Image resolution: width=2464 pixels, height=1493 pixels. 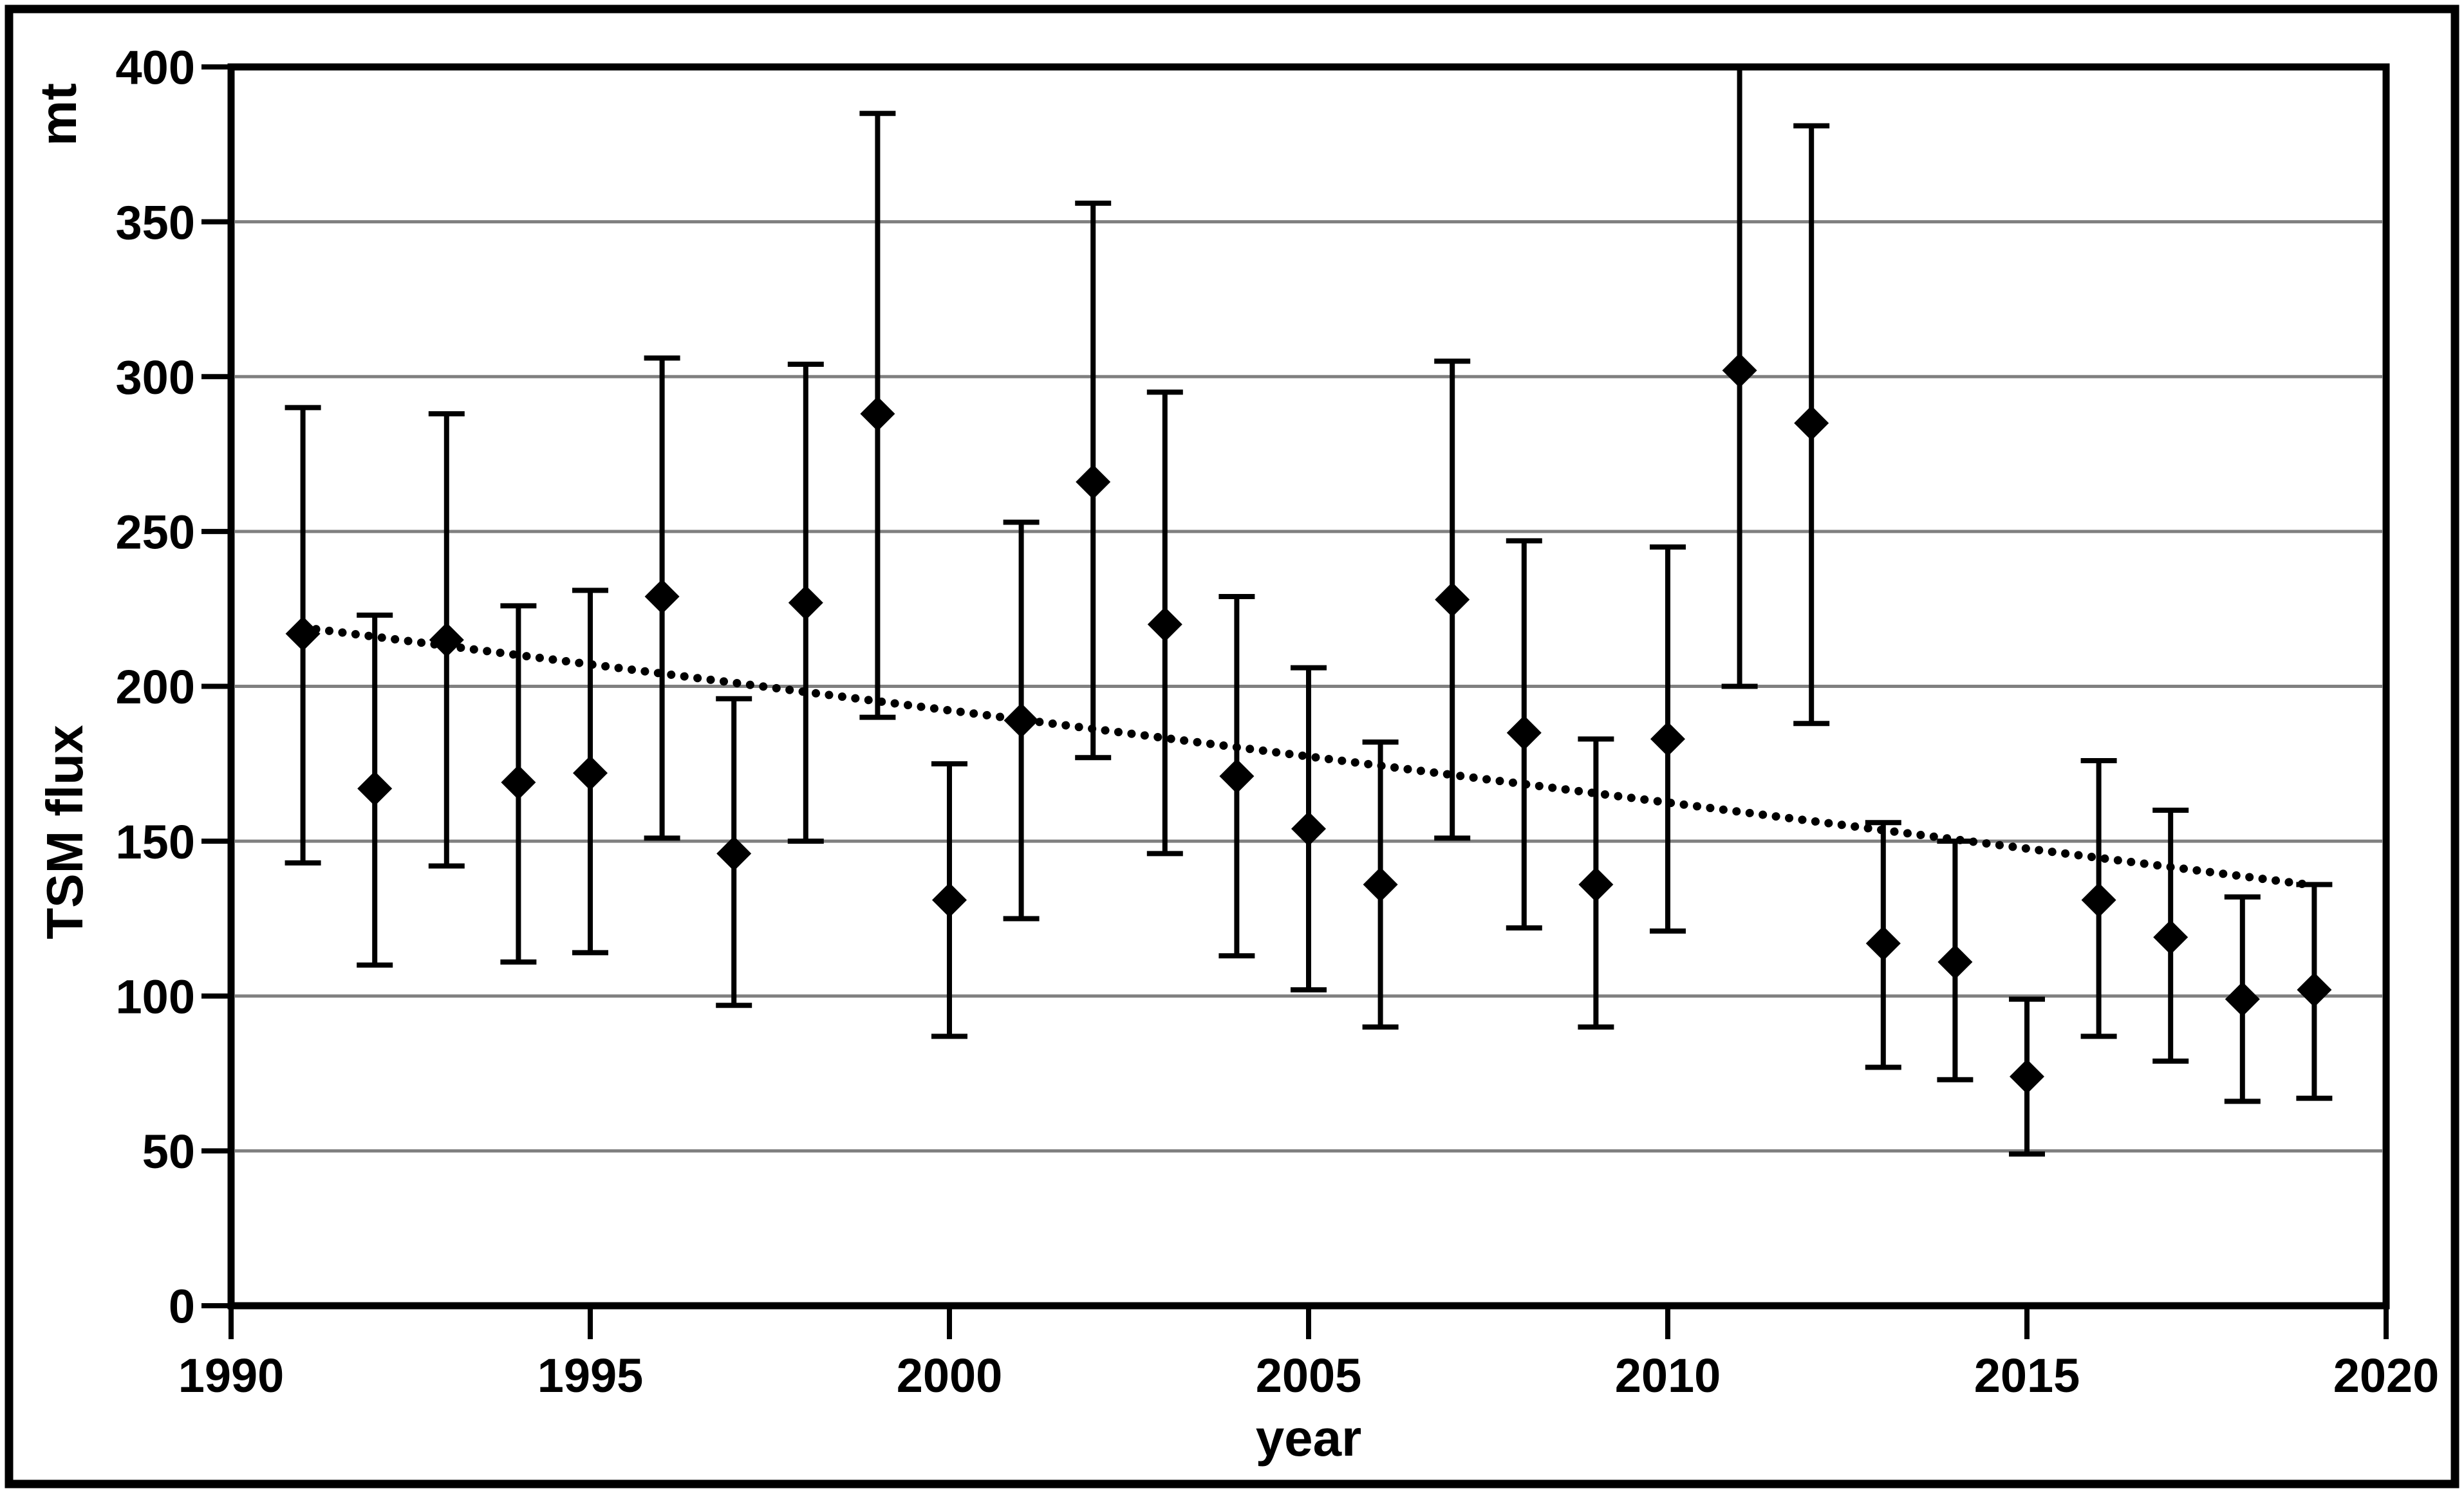 I want to click on x-tick-label: 2005, so click(x=1309, y=1375).